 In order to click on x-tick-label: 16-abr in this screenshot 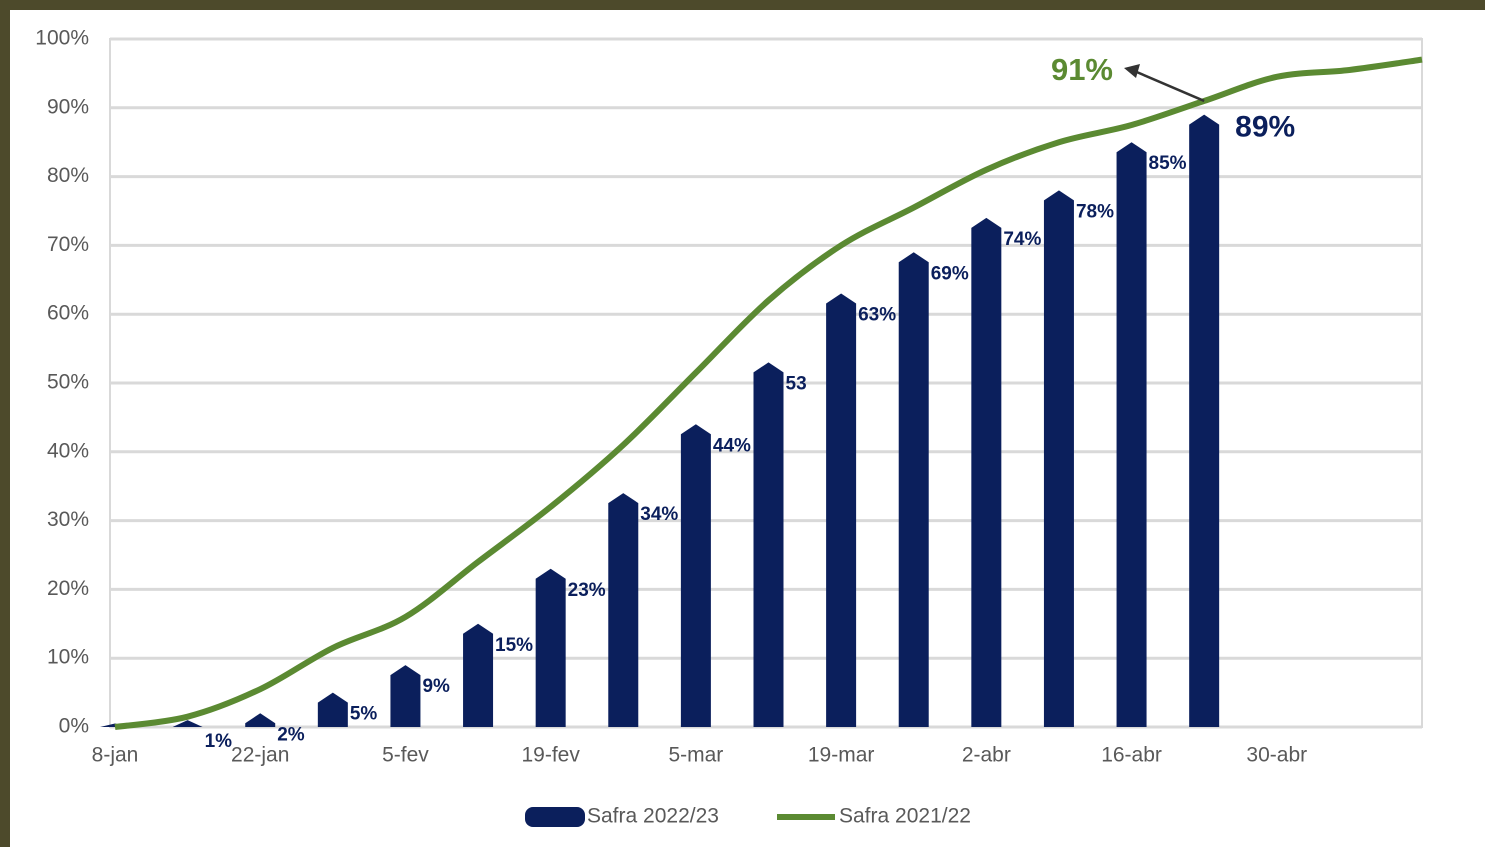, I will do `click(1131, 755)`.